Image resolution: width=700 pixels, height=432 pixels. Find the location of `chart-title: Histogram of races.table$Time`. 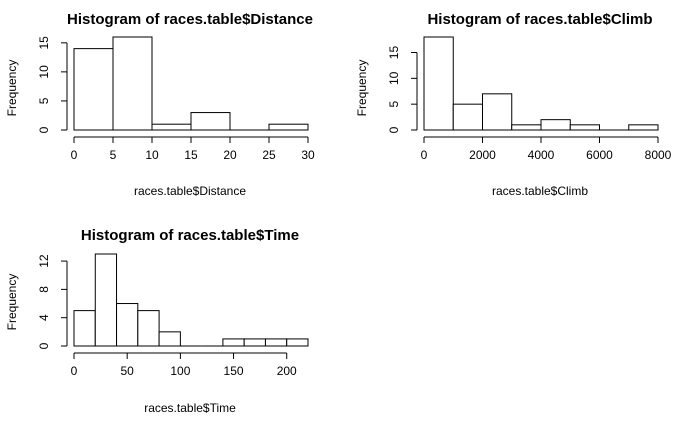

chart-title: Histogram of races.table$Time is located at coordinates (190, 235).